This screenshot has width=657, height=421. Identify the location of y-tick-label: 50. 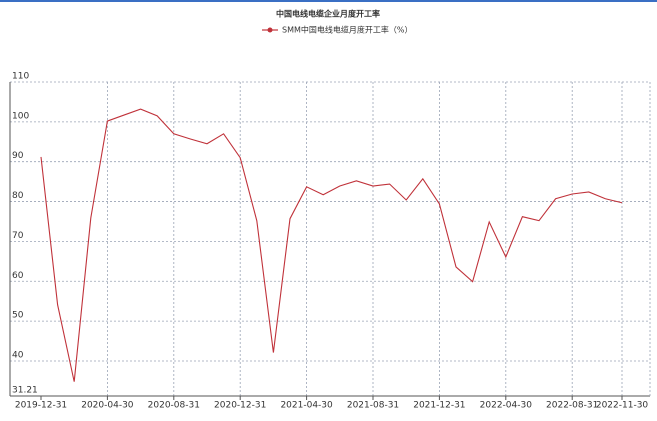
(18, 316).